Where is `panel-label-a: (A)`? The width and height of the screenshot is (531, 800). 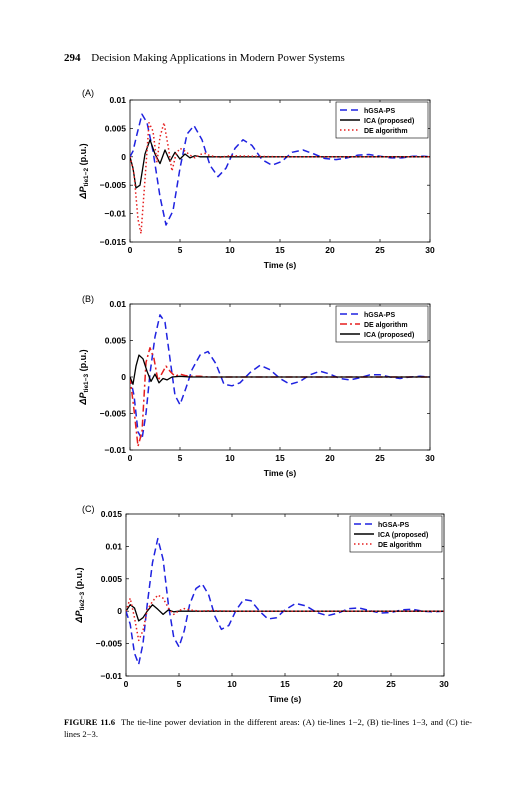 panel-label-a: (A) is located at coordinates (88, 93).